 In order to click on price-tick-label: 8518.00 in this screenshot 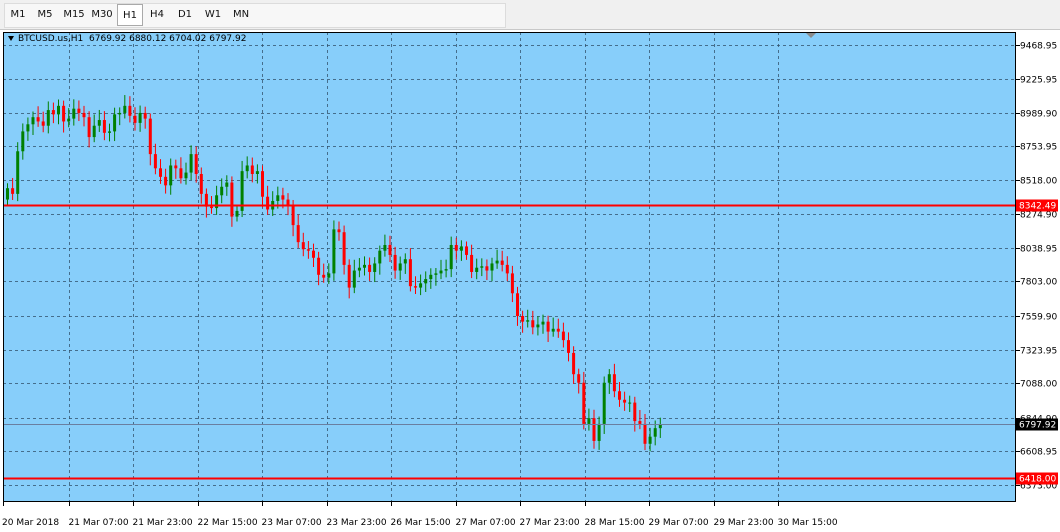, I will do `click(1038, 182)`.